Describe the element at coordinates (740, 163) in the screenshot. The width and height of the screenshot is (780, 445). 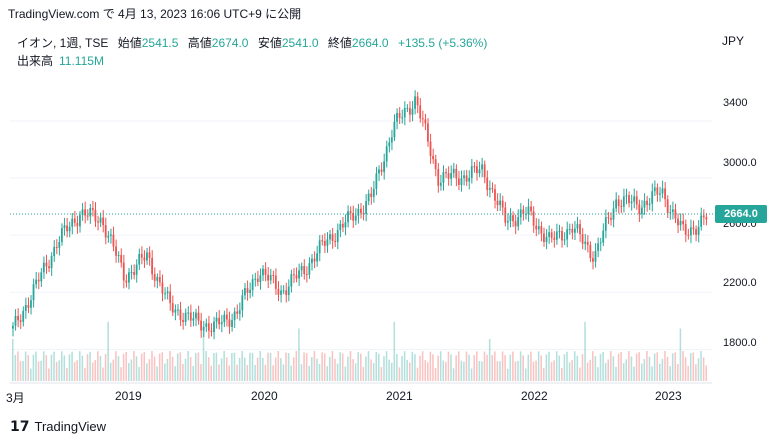
I see `price-axis-label: 3000.0` at that location.